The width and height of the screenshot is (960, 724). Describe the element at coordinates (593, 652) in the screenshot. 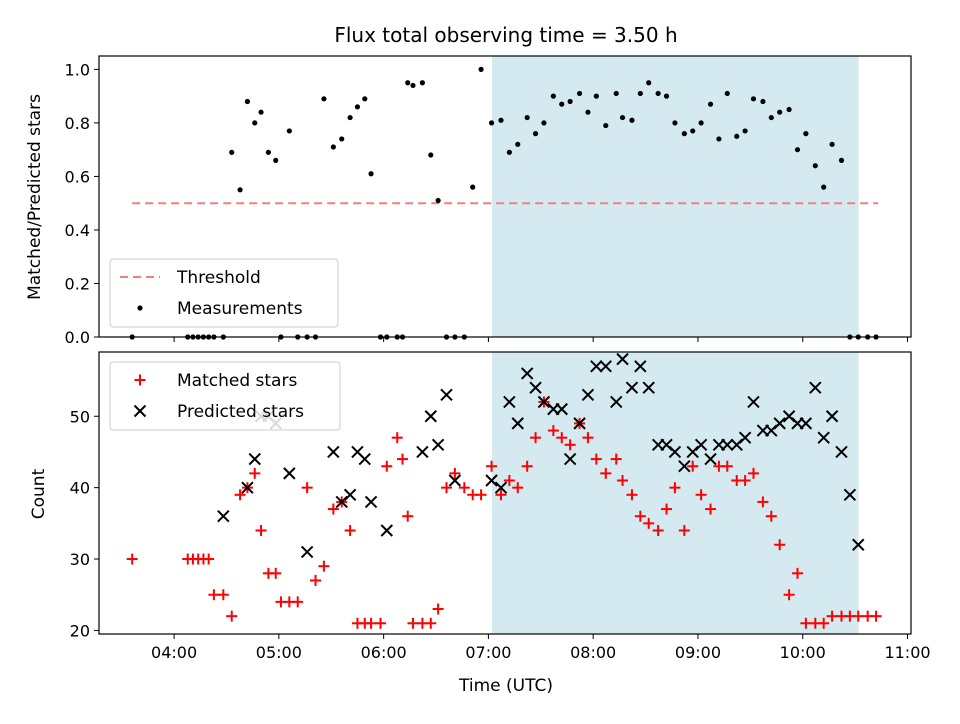

I see `x-tick-label: 08:00` at that location.